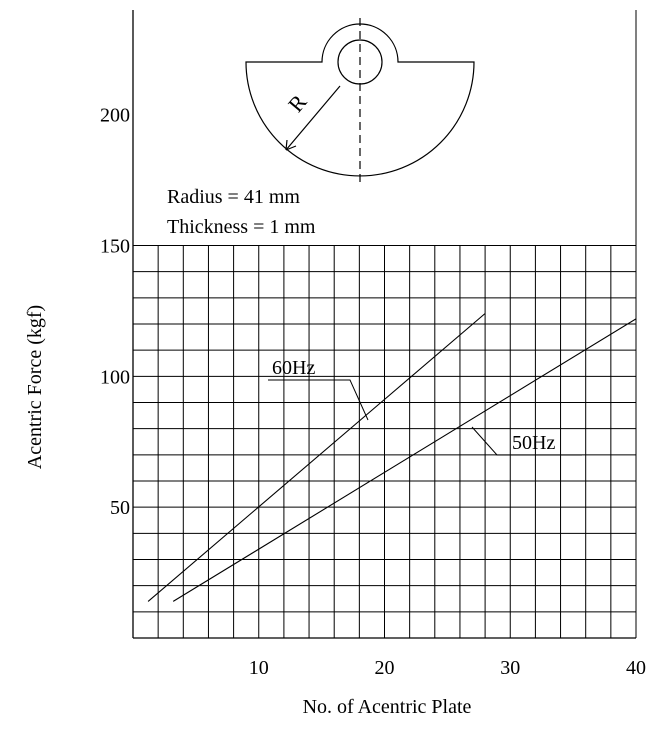  What do you see at coordinates (115, 377) in the screenshot?
I see `y-tick-label: 100` at bounding box center [115, 377].